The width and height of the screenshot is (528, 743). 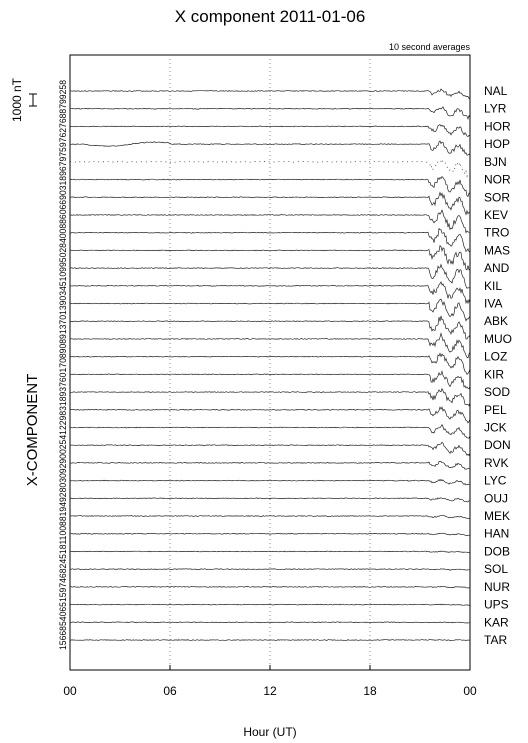 What do you see at coordinates (498, 339) in the screenshot?
I see `station-label-muo: MUO` at bounding box center [498, 339].